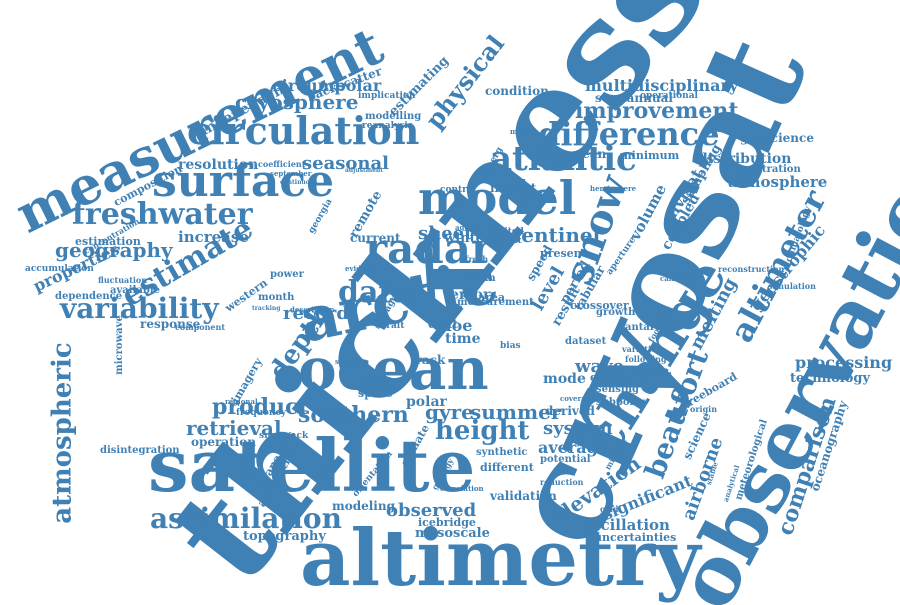 This screenshot has height=605, width=900. I want to click on word-dataset: dataset, so click(586, 341).